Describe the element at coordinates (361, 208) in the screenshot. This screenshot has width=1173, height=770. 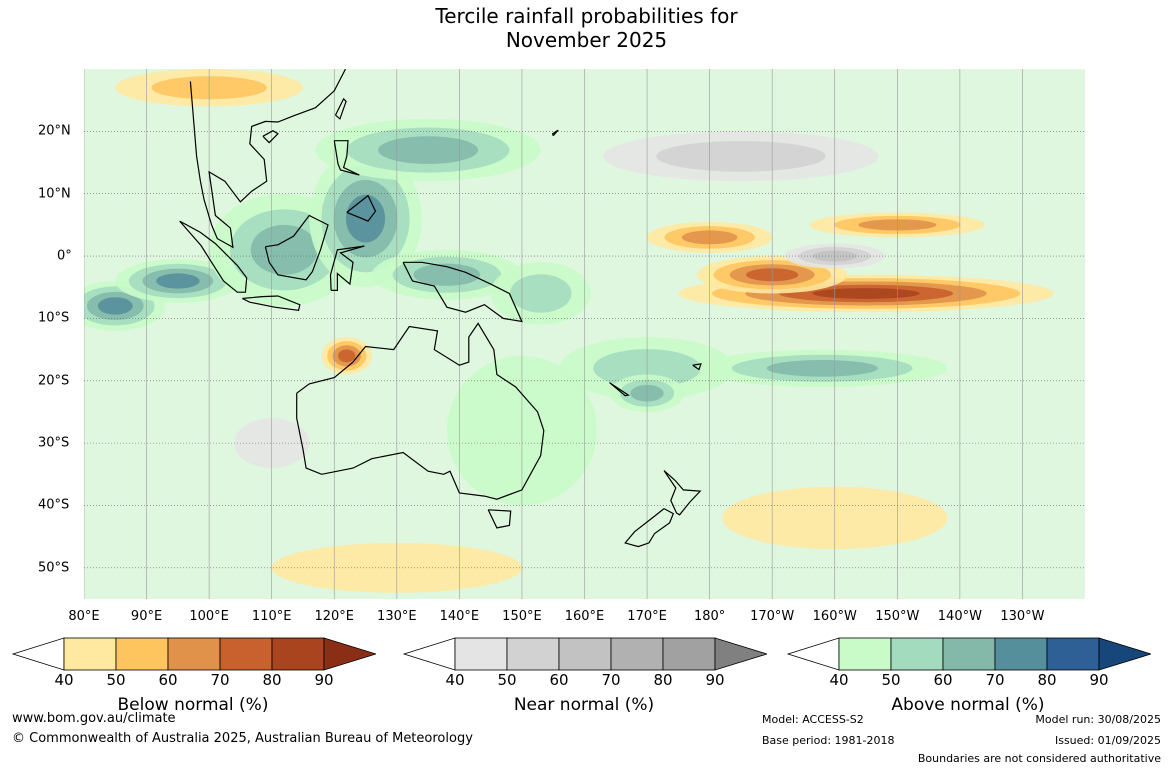
I see `mindanao-coastline` at that location.